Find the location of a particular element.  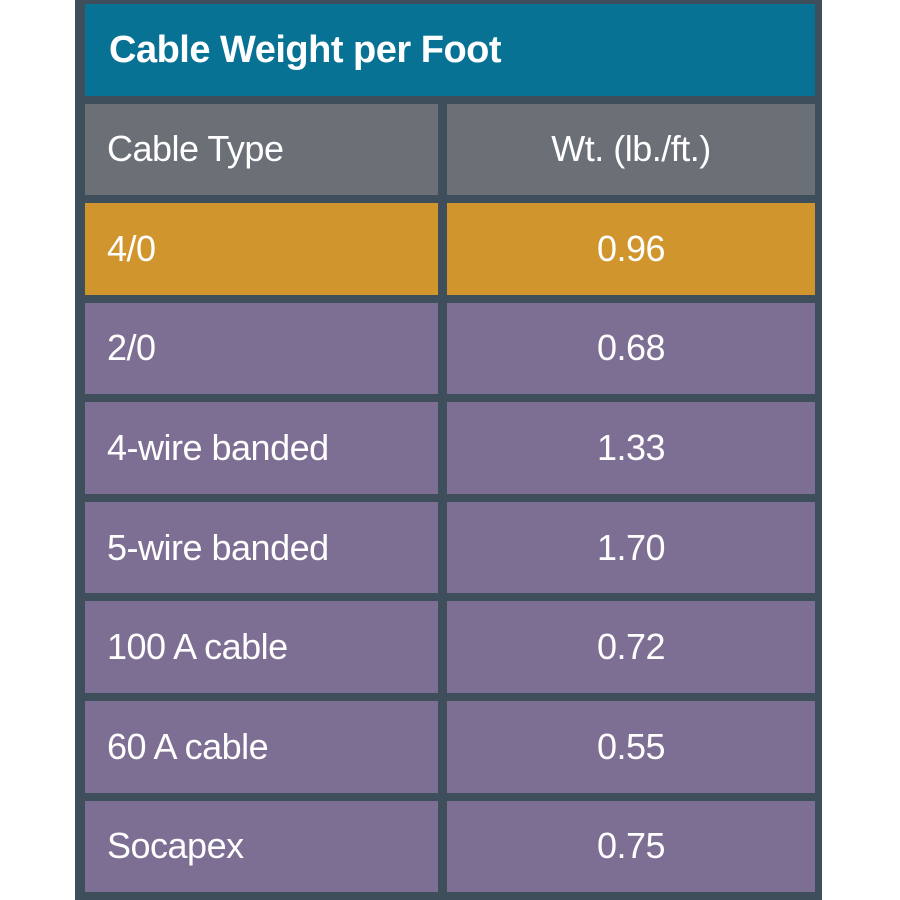

table-title-row: Cable Weight per Foot is located at coordinates (450, 50).